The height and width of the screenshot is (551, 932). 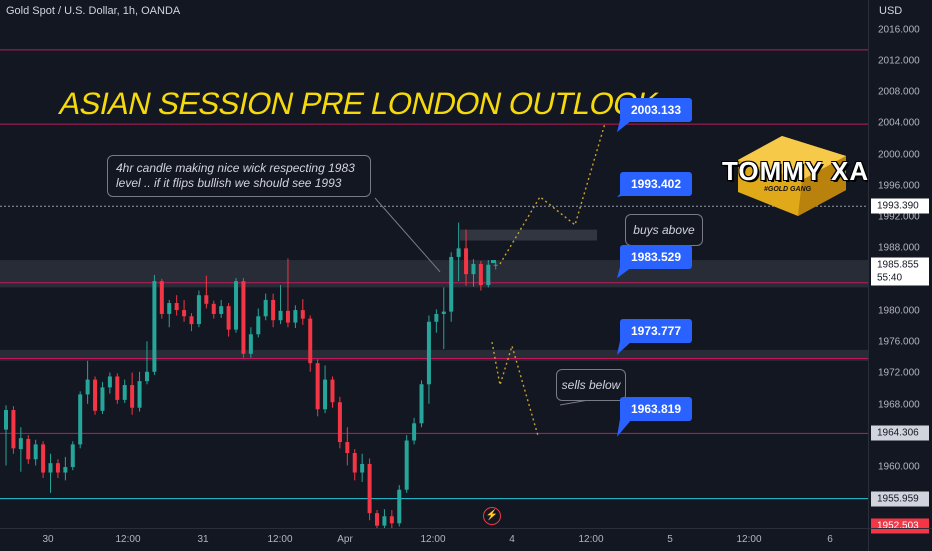 What do you see at coordinates (899, 311) in the screenshot?
I see `price-tick: 1980.000` at bounding box center [899, 311].